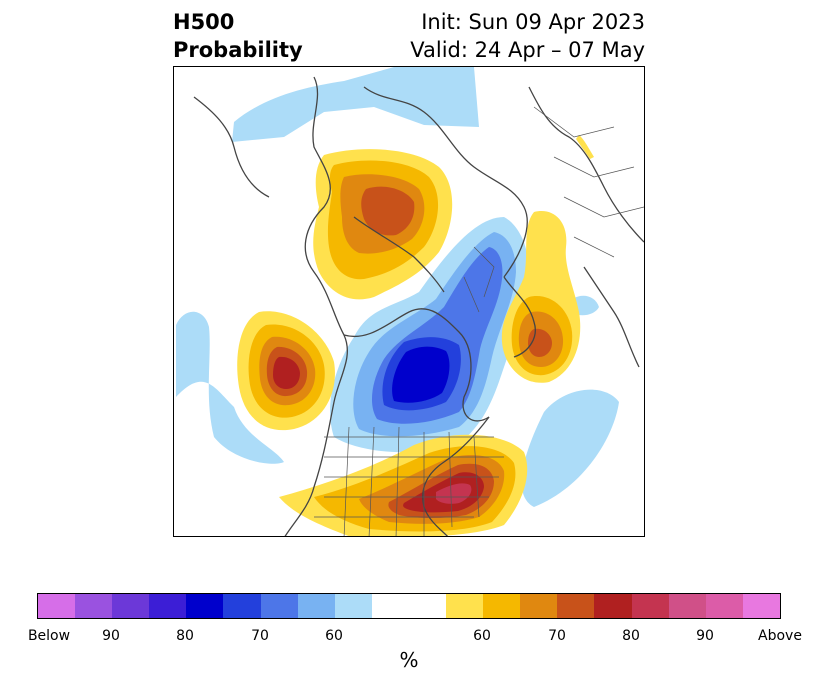 The width and height of the screenshot is (819, 686). I want to click on init-date: Init: Sun 09 Apr 2023, so click(533, 22).